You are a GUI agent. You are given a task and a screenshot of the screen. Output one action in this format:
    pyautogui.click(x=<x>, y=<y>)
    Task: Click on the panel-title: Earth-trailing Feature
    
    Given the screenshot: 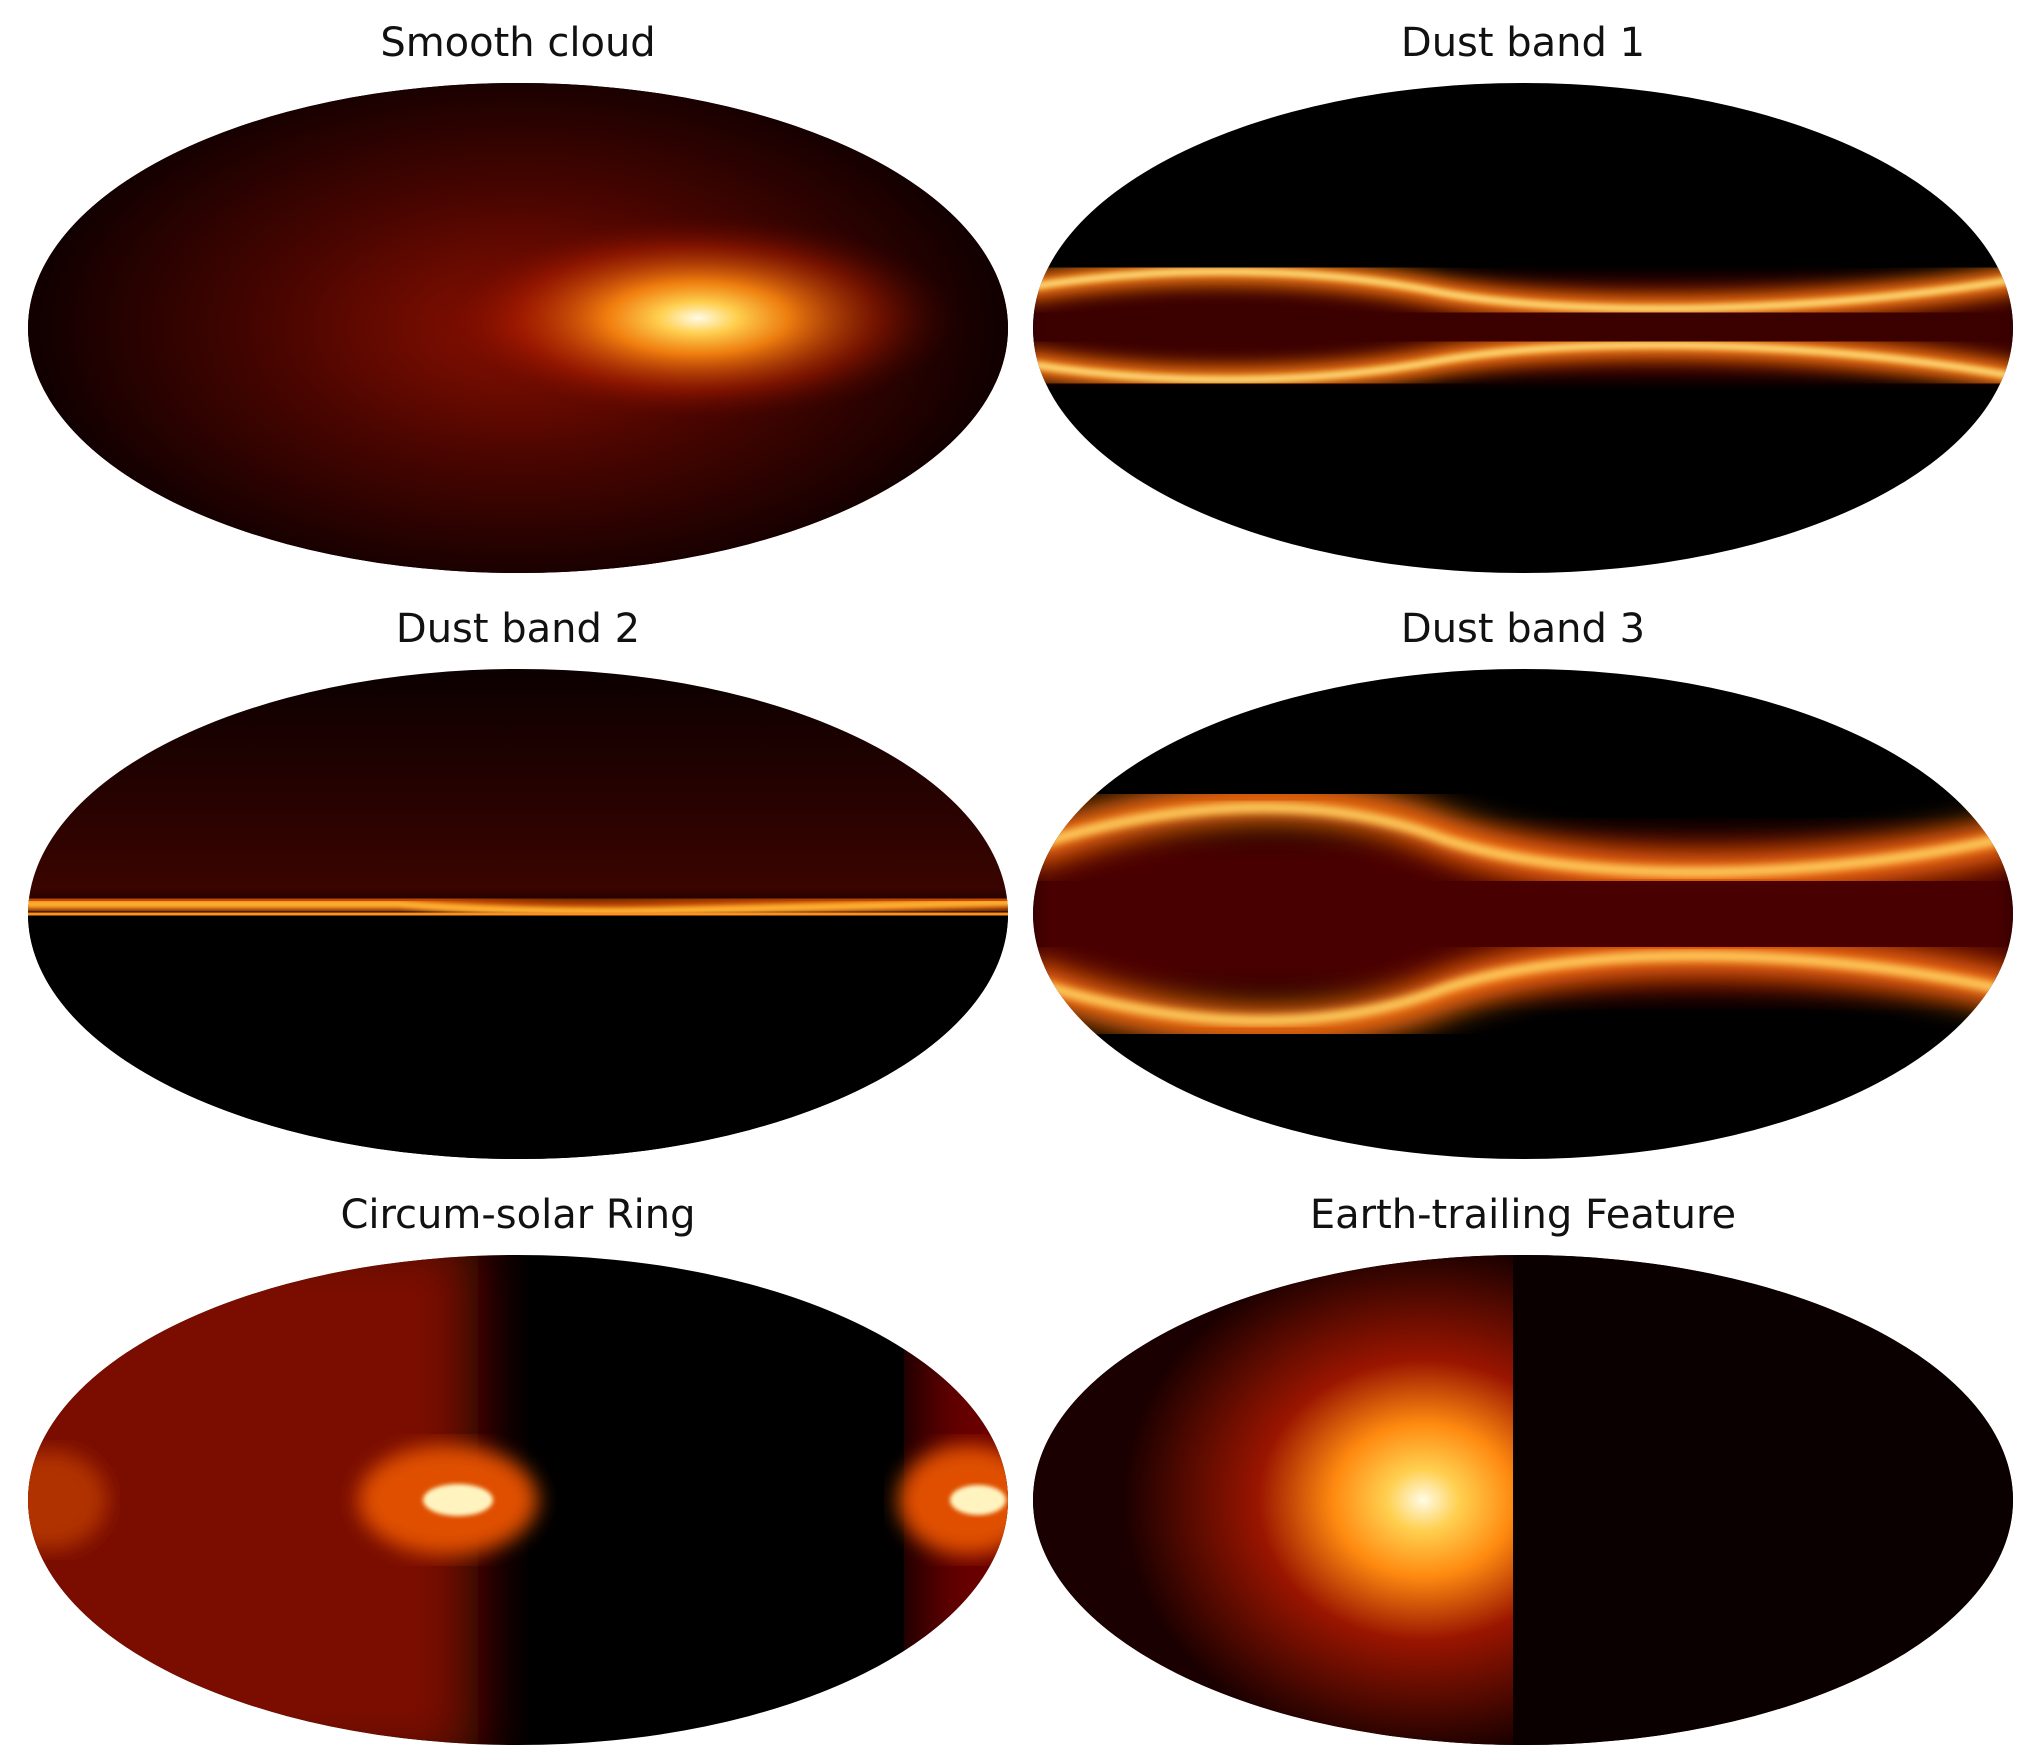 What is the action you would take?
    pyautogui.click(x=1523, y=1215)
    